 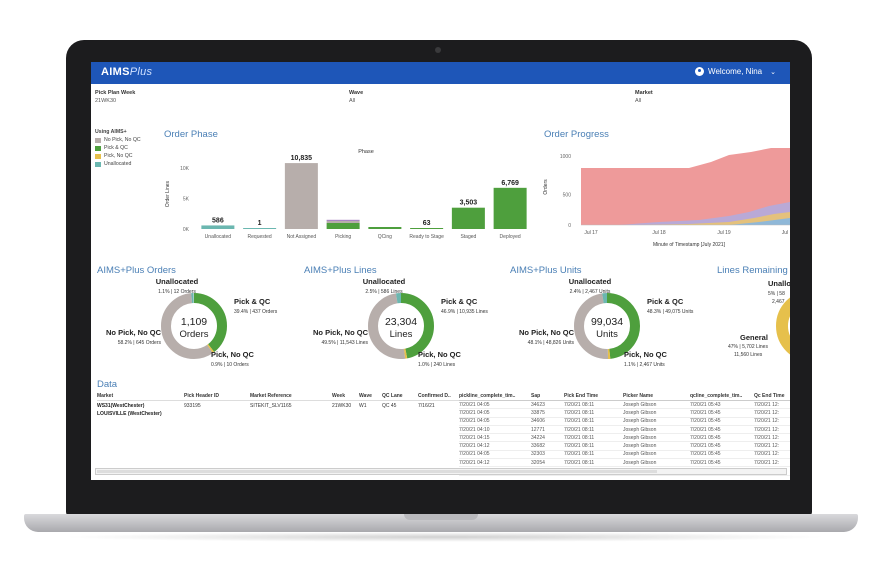 What do you see at coordinates (783, 326) in the screenshot?
I see `remaining-donut-segment` at bounding box center [783, 326].